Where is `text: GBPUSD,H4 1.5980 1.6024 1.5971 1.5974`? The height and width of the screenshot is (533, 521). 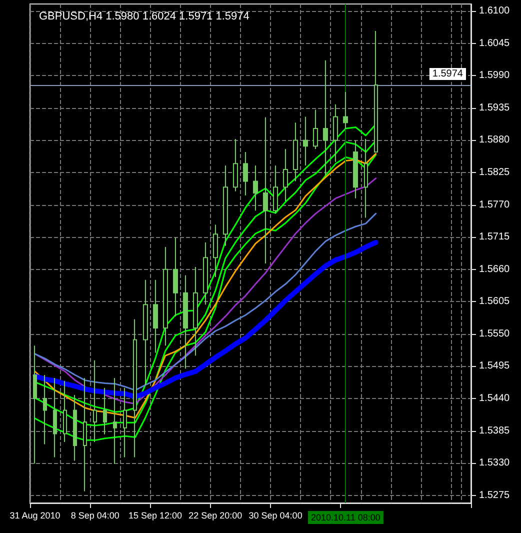
text: GBPUSD,H4 1.5980 1.6024 1.5971 1.5974 is located at coordinates (144, 16).